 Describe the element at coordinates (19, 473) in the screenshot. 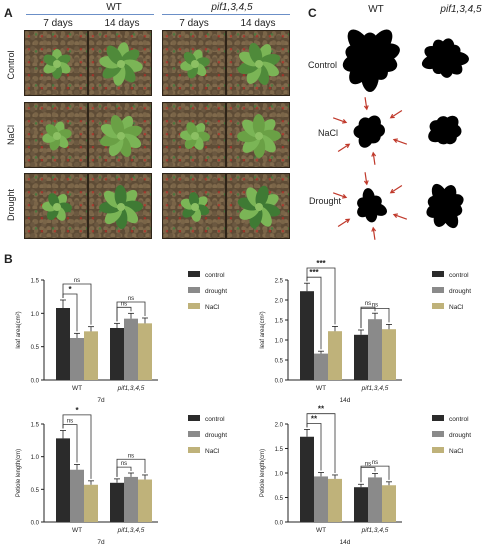

I see `y-axis-label: Petiole length(cm)` at that location.